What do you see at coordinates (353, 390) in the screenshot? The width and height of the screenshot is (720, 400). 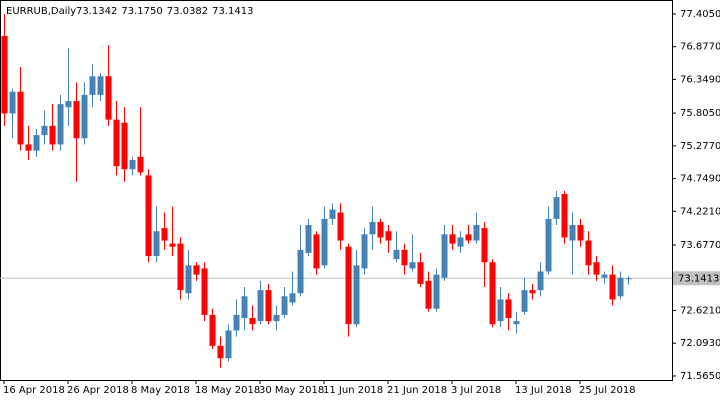 I see `x-tick-label: 11 Jun 2018` at bounding box center [353, 390].